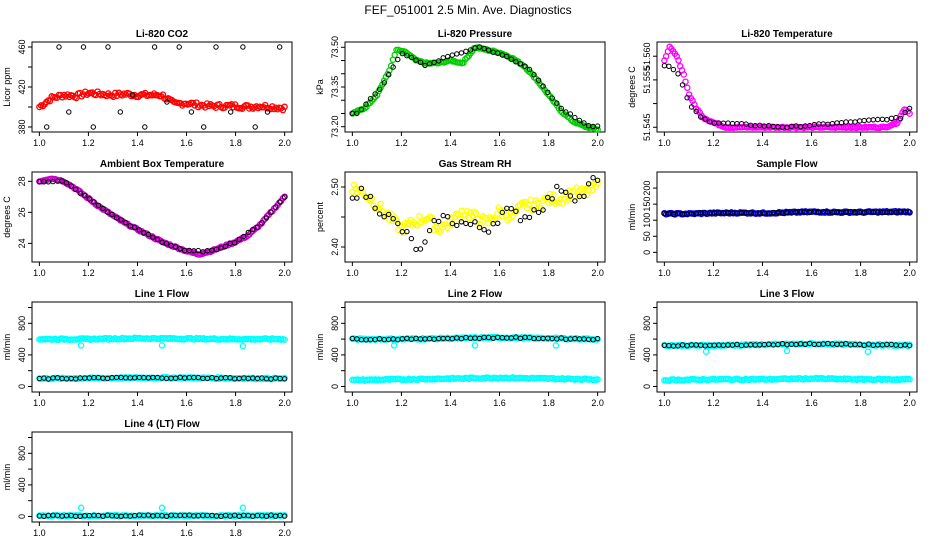 The width and height of the screenshot is (936, 540). What do you see at coordinates (335, 354) in the screenshot?
I see `y-tick-label: 400` at bounding box center [335, 354].